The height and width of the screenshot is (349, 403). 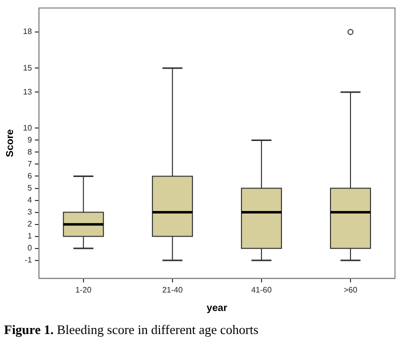 I want to click on caption: Figure 1. Bleeding score in different age cohorts, so click(x=131, y=329).